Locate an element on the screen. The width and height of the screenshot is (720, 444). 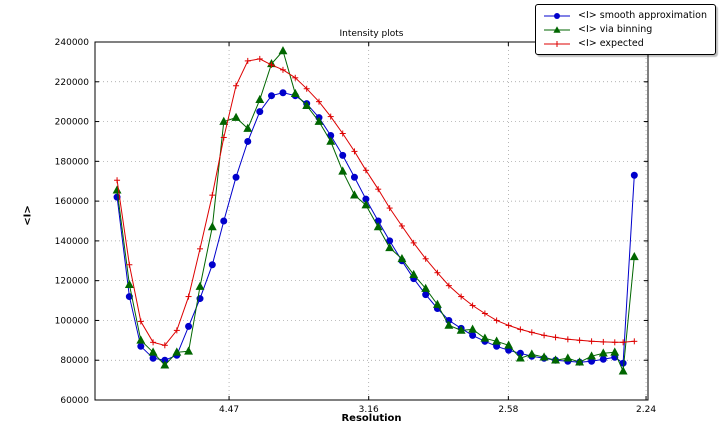
legend-item-0: <I> smooth approximation is located at coordinates (624, 15).